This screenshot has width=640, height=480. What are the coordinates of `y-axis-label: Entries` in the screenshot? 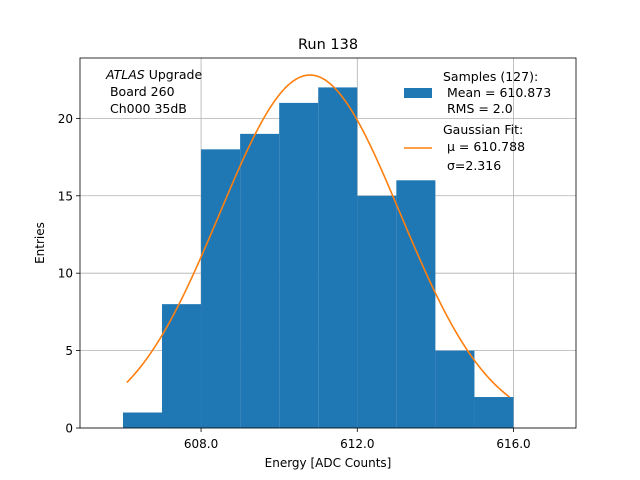 It's located at (40, 243).